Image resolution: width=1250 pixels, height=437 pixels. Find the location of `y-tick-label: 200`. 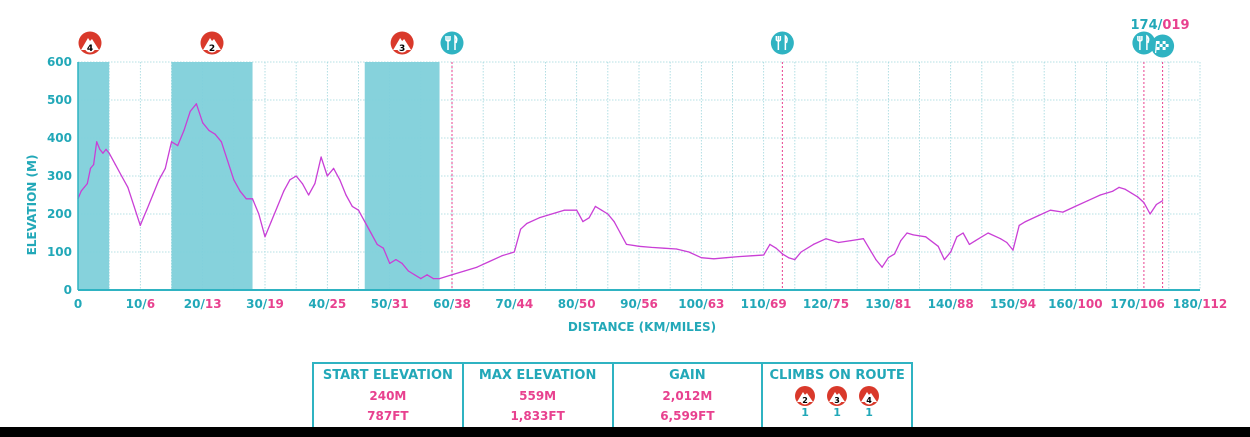

y-tick-label: 200 is located at coordinates (59, 214).